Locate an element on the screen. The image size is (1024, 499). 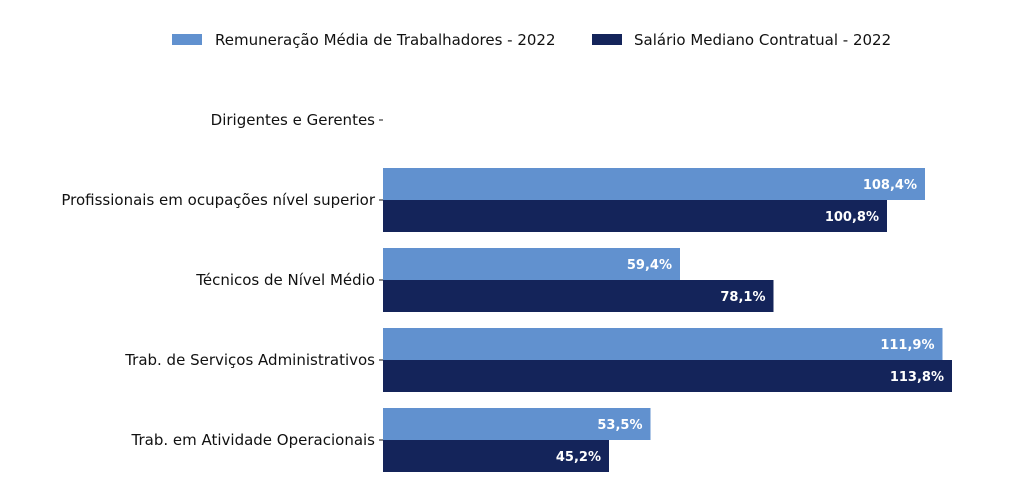
bar-value-label: 113,8% is located at coordinates (917, 377).